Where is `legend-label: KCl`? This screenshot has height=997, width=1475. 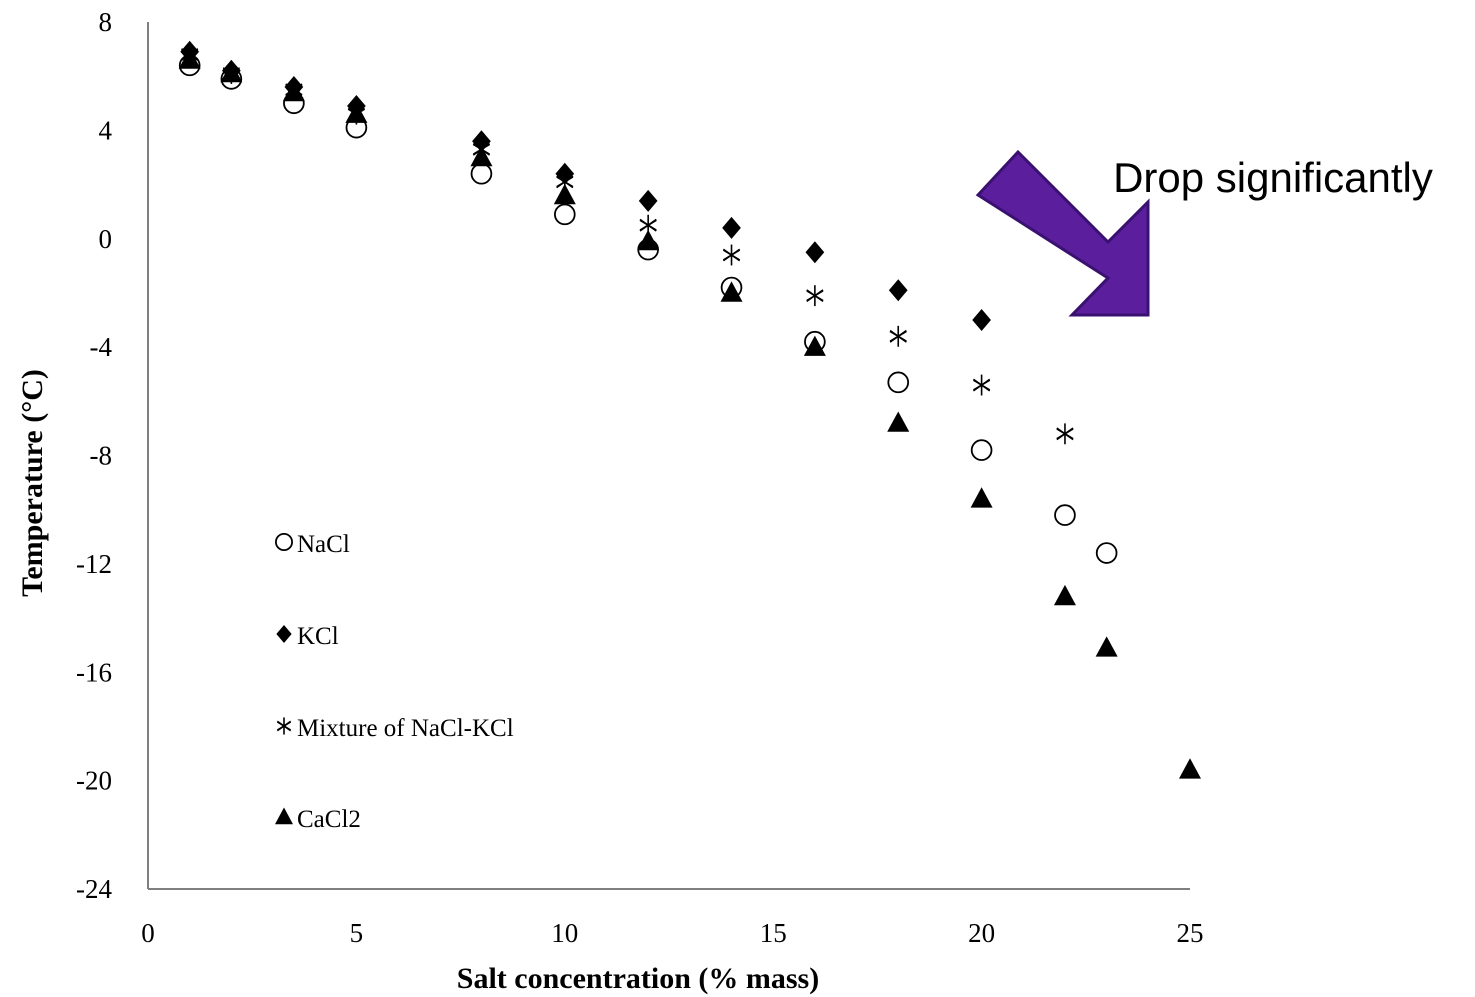
legend-label: KCl is located at coordinates (318, 636).